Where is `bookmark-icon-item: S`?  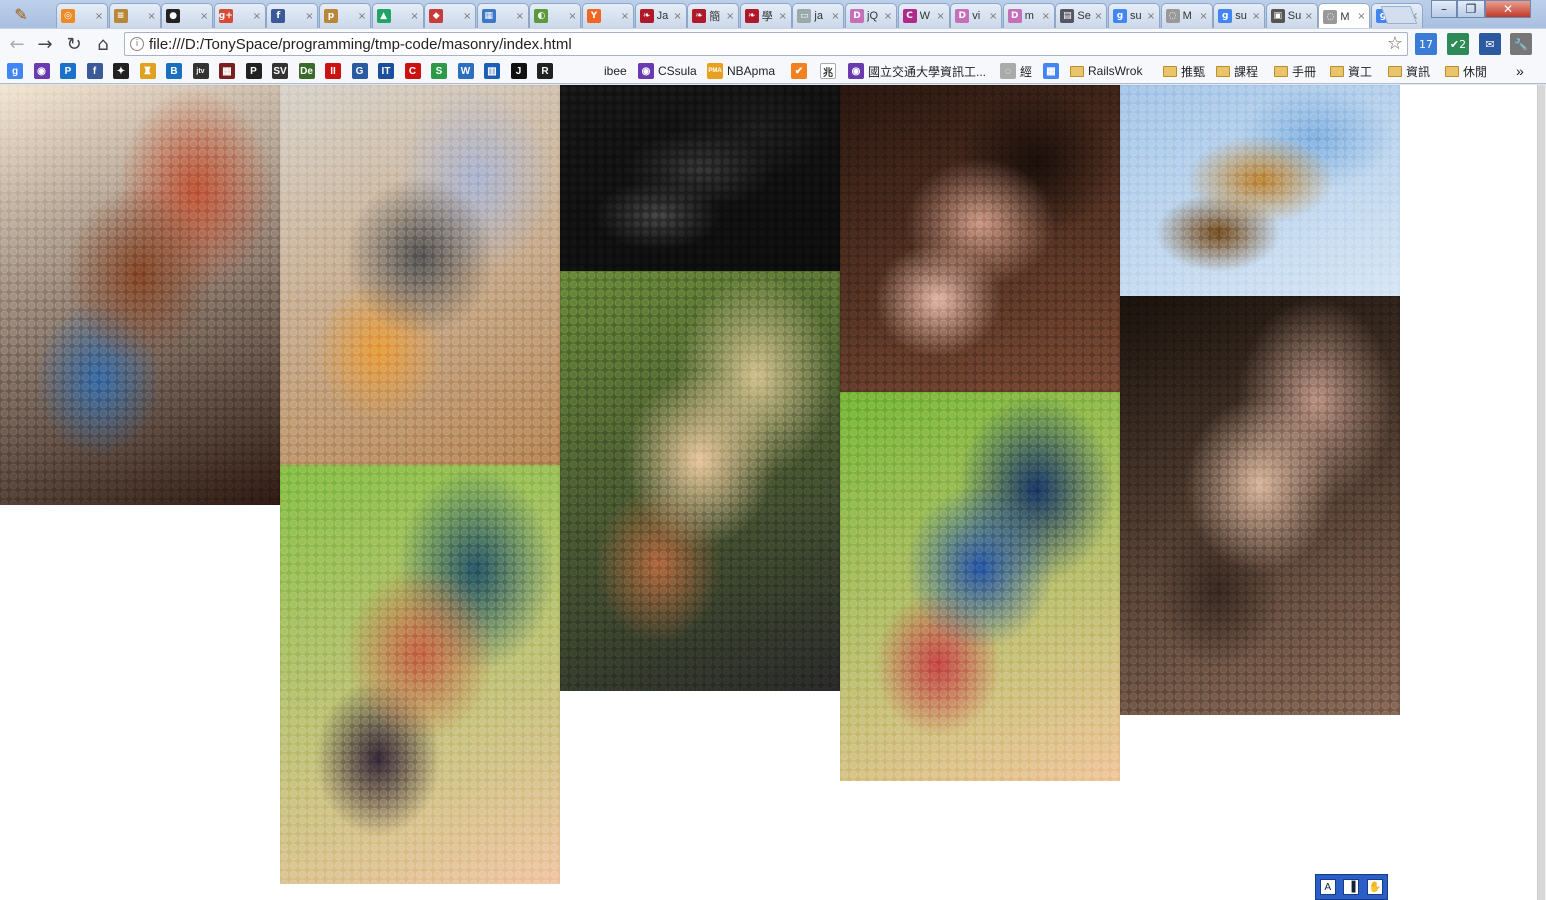 bookmark-icon-item: S is located at coordinates (439, 71).